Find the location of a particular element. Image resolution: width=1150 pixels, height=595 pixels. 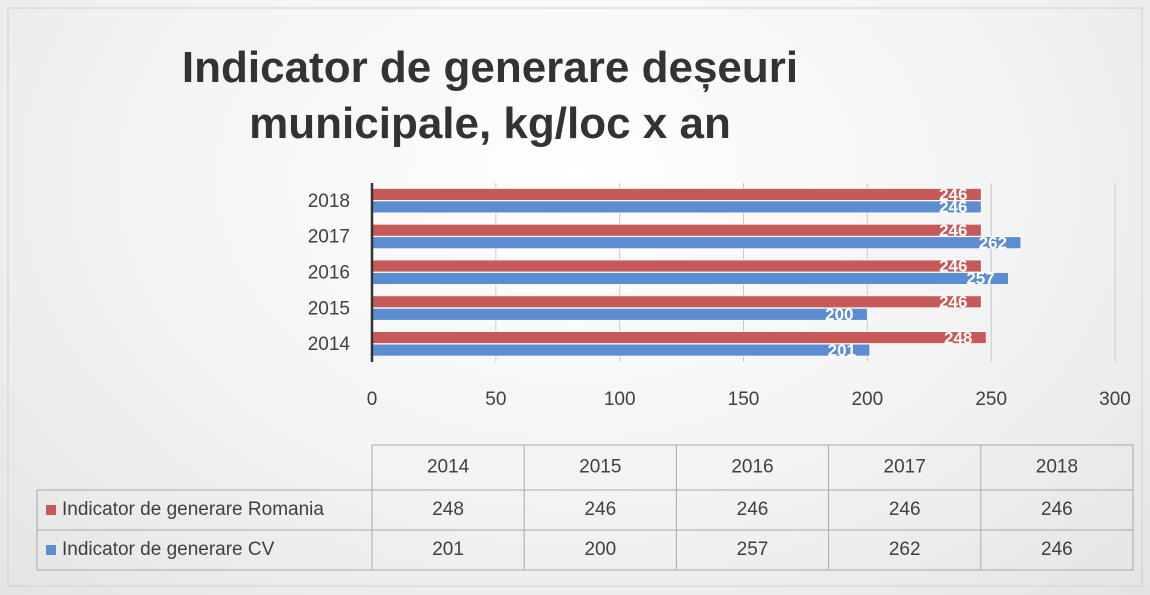

x-tick-label: 150 is located at coordinates (744, 399).